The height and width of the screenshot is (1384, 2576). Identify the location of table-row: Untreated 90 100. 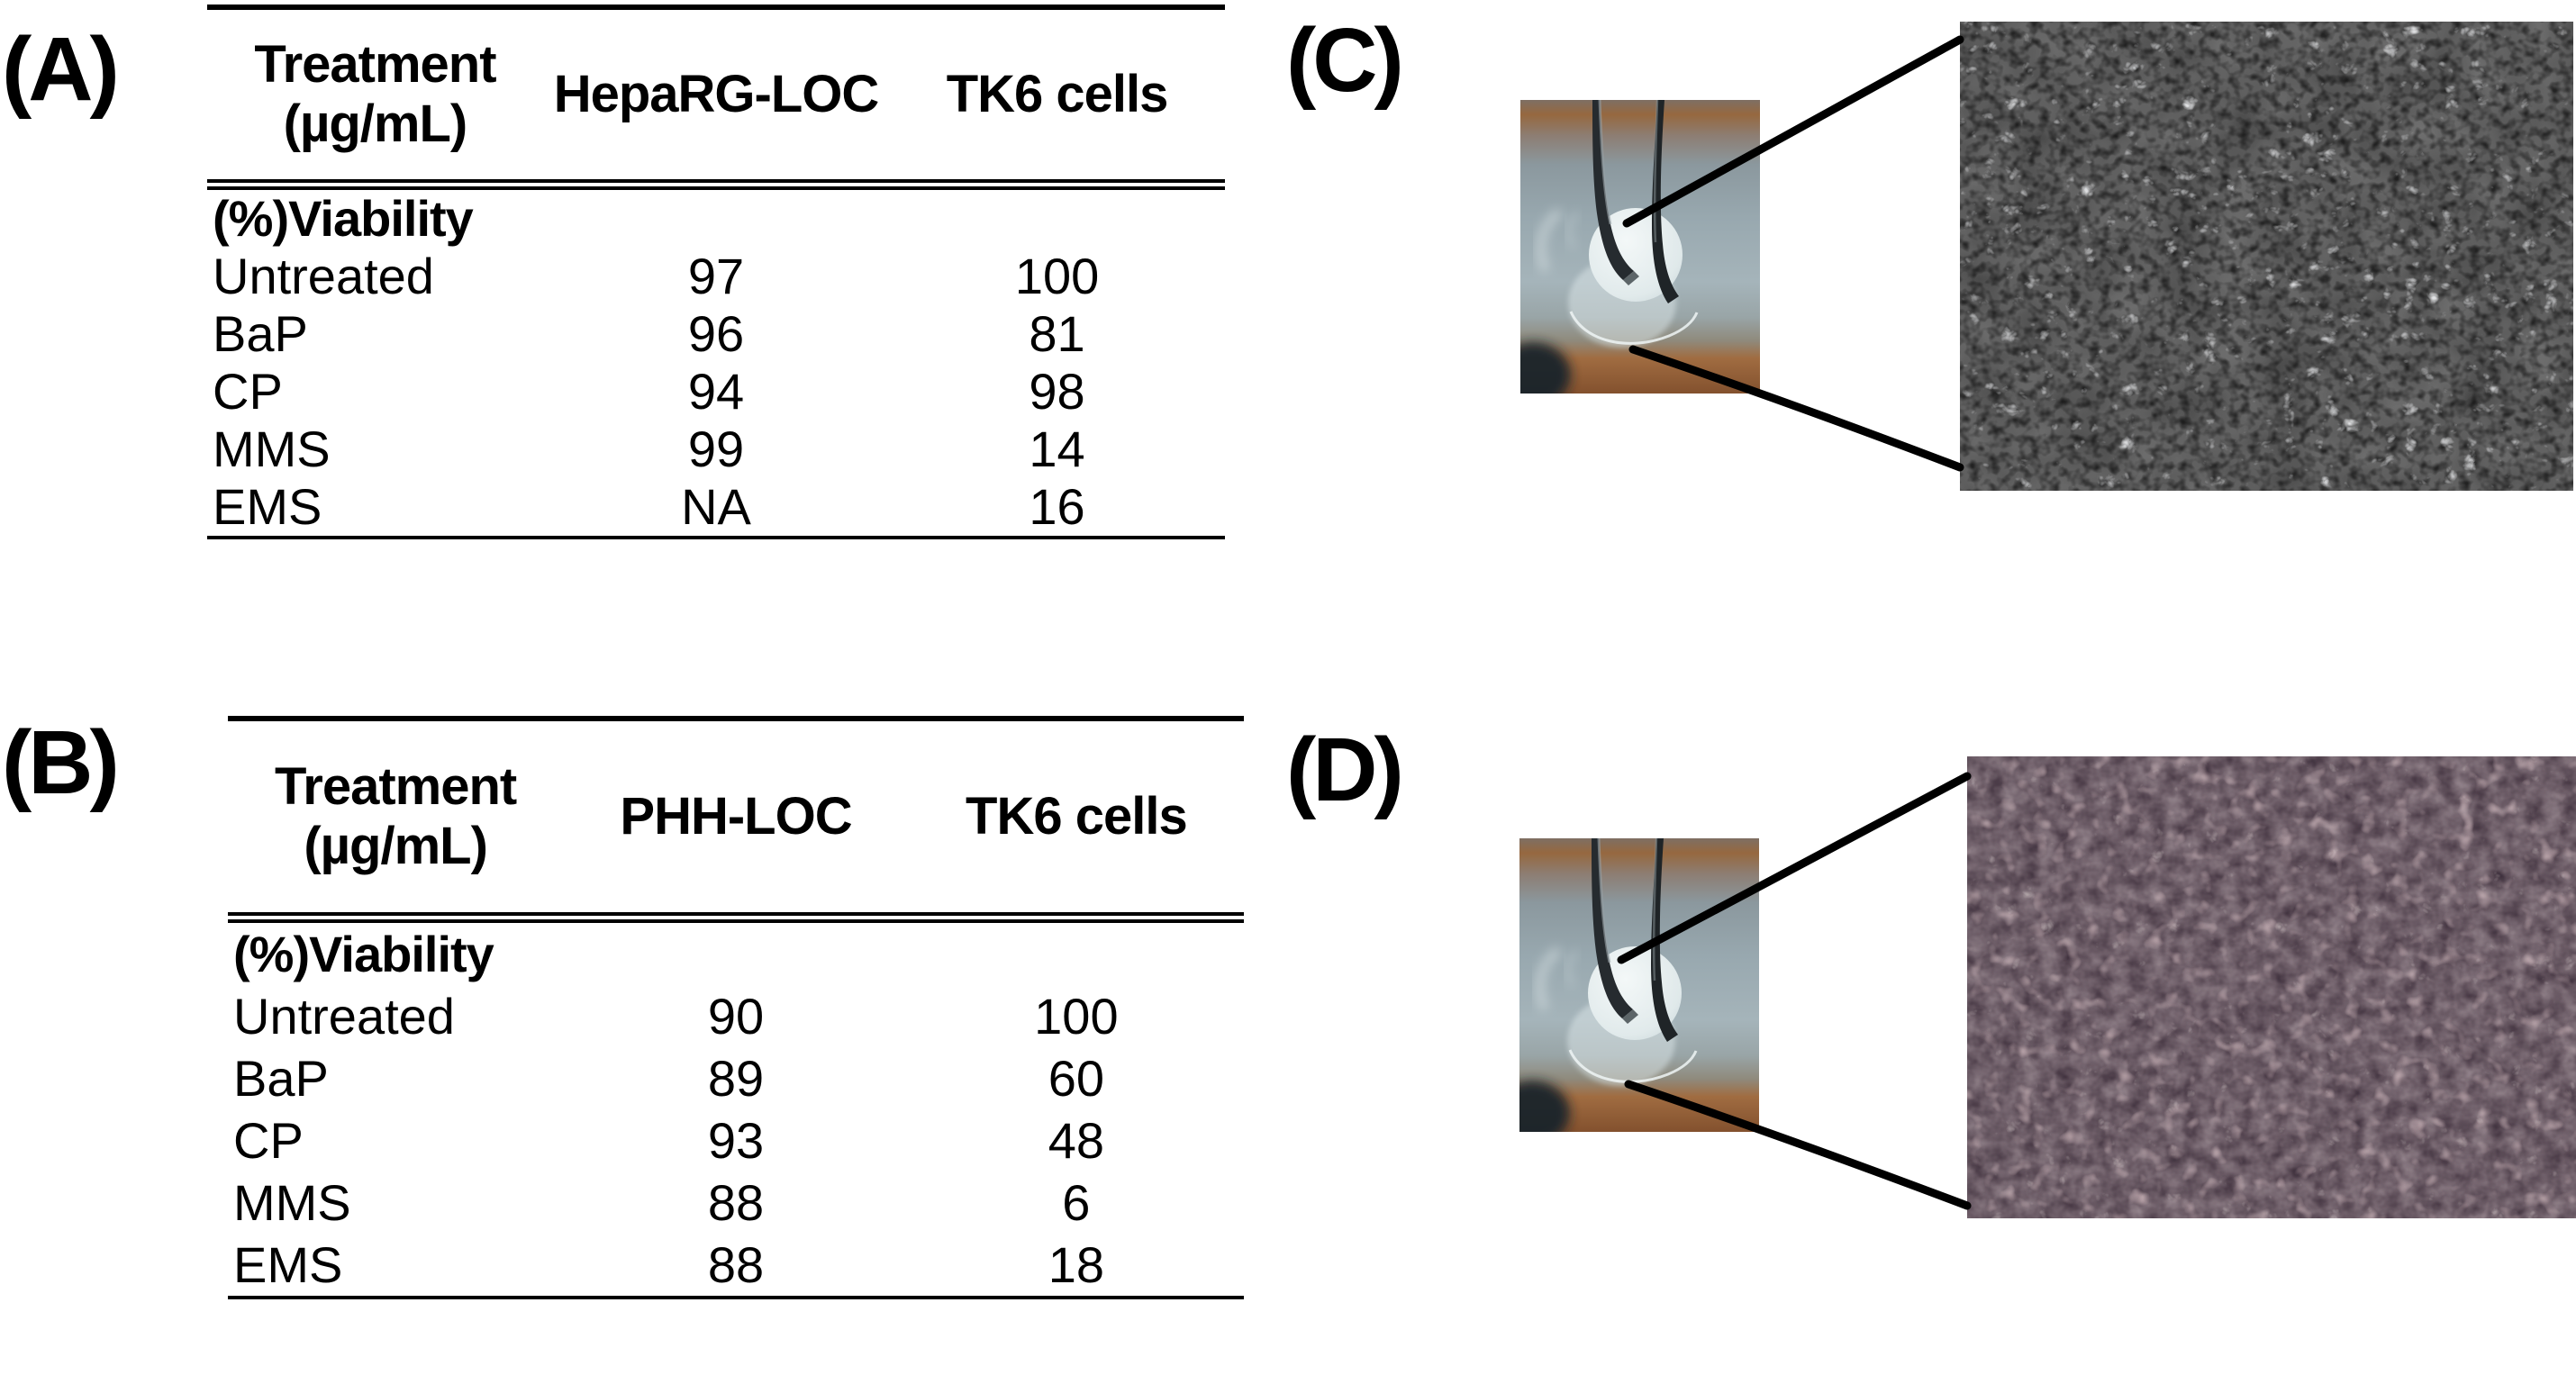
(736, 1016).